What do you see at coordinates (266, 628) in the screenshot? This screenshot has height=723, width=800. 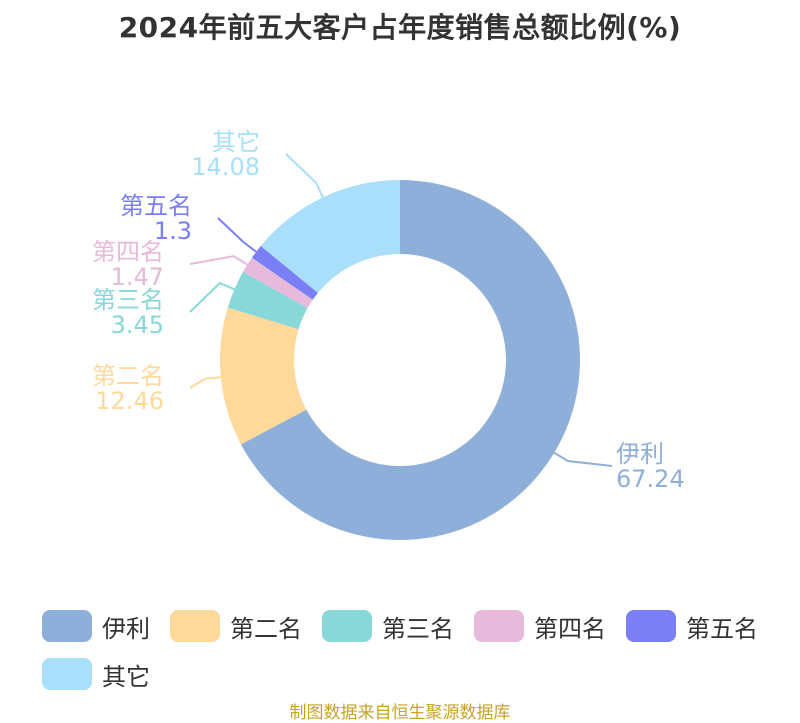 I see `legend-label: 第二名` at bounding box center [266, 628].